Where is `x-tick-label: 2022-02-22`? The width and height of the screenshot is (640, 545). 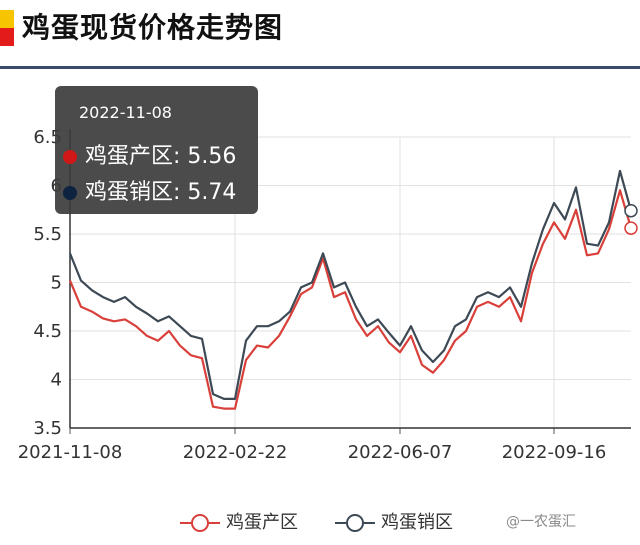 x-tick-label: 2022-02-22 is located at coordinates (235, 452).